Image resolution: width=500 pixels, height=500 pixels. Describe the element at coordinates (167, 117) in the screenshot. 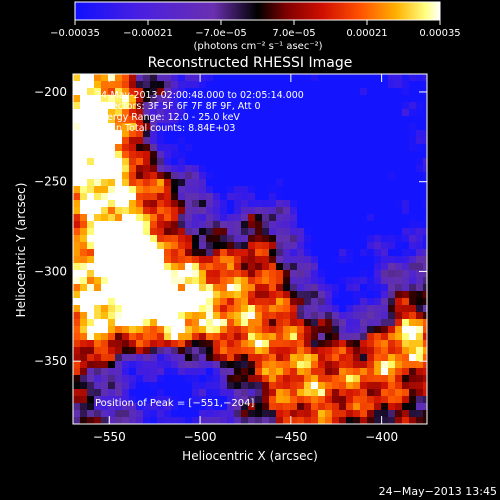

I see `annotation-line: Energy Range: 12.0 - 25.0 keV` at that location.